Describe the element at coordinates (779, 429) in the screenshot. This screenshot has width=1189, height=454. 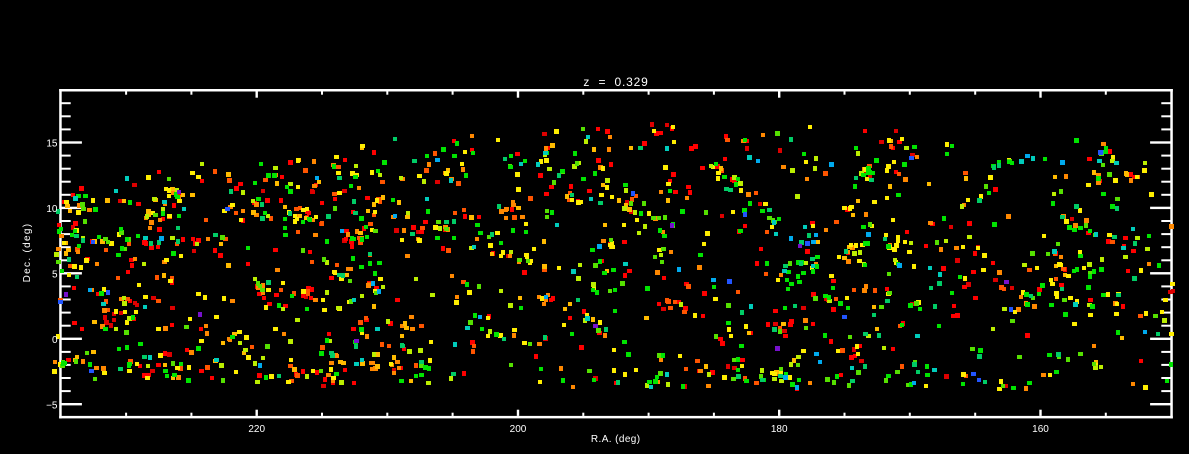
I see `svg-text: 180` at that location.